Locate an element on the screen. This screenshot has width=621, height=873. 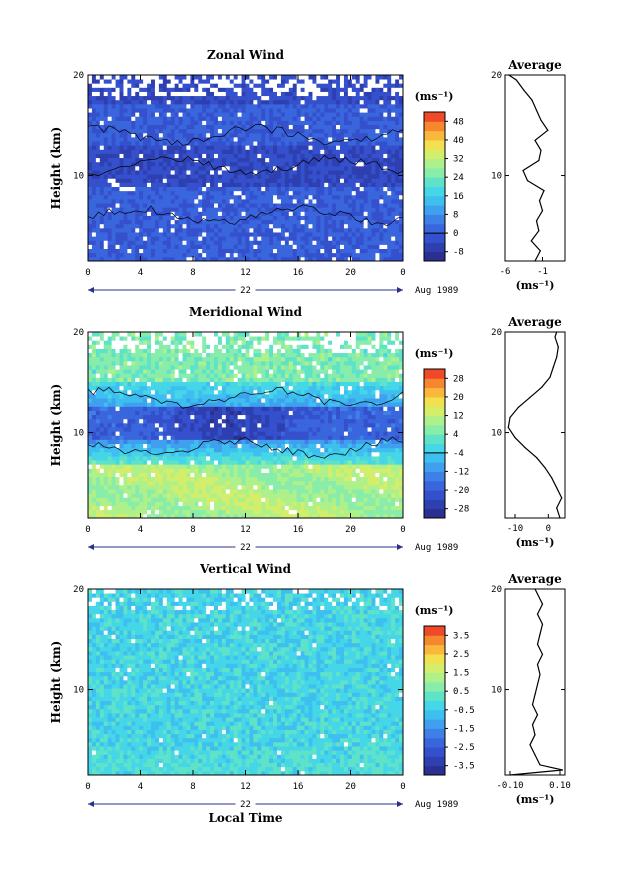
x-tick-label: 12 is located at coordinates (245, 273).